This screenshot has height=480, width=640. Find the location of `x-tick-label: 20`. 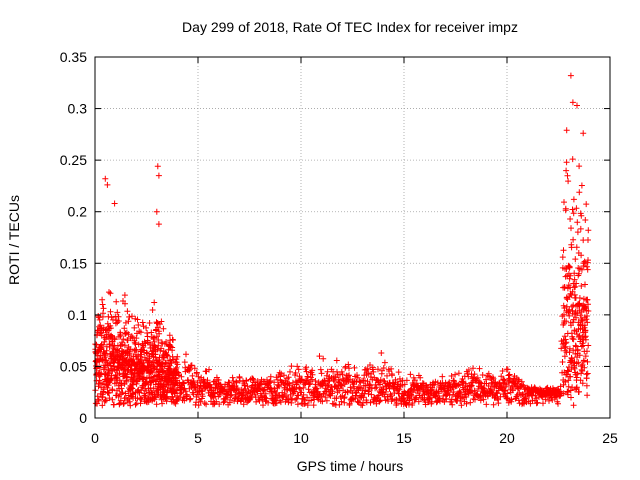

x-tick-label: 20 is located at coordinates (507, 438).